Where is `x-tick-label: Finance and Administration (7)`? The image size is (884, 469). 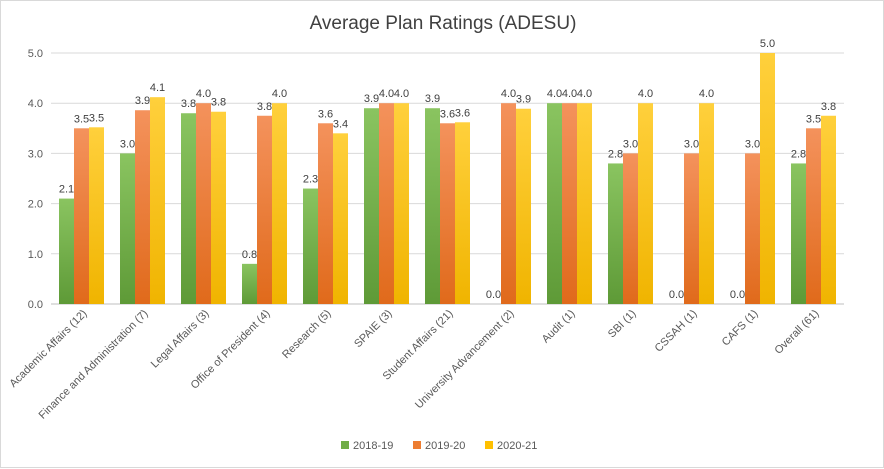 x-tick-label: Finance and Administration (7) is located at coordinates (94, 365).